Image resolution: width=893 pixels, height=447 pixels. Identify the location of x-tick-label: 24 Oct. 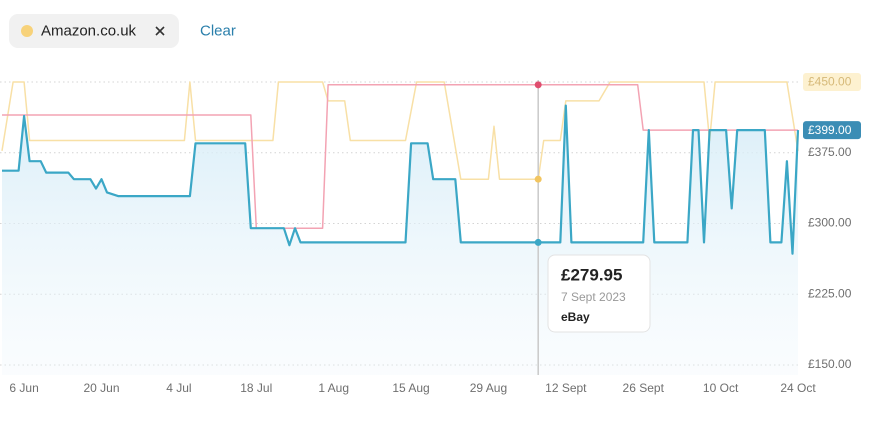
(798, 388).